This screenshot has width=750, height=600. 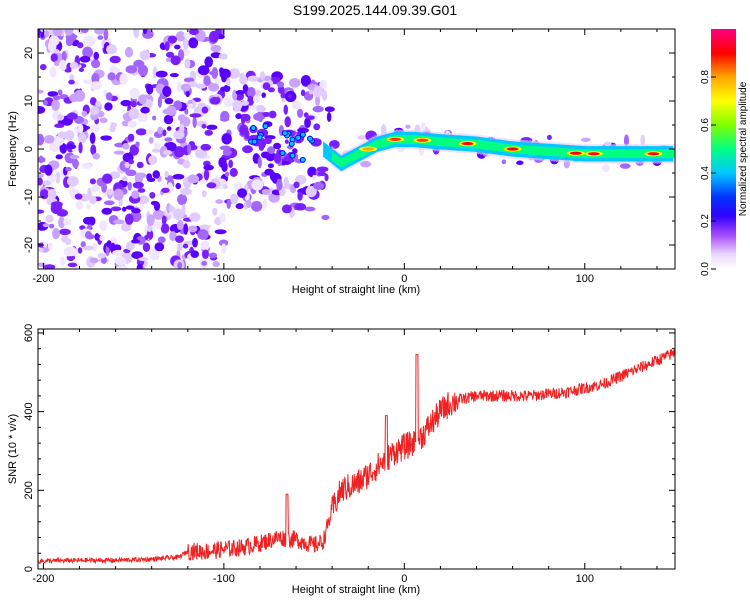 What do you see at coordinates (29, 149) in the screenshot?
I see `y-tick-label: 0` at bounding box center [29, 149].